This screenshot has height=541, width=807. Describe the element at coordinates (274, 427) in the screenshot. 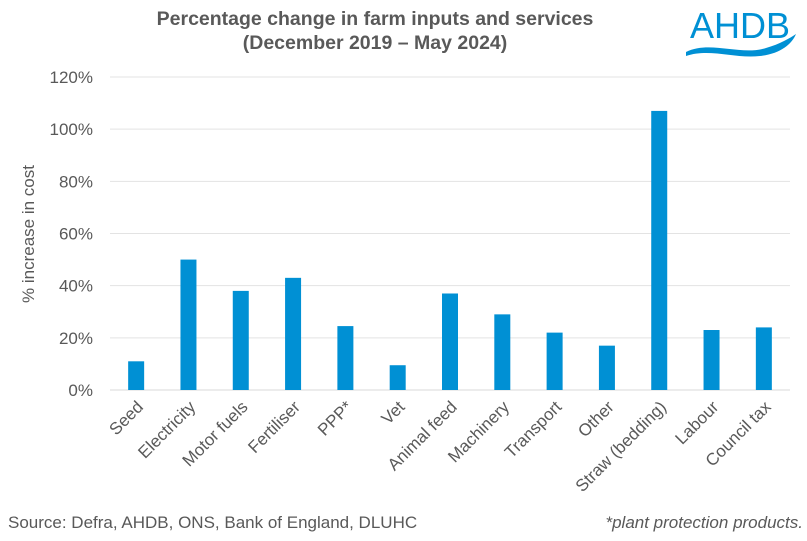

I see `x-tick-label: Fertiliser` at that location.